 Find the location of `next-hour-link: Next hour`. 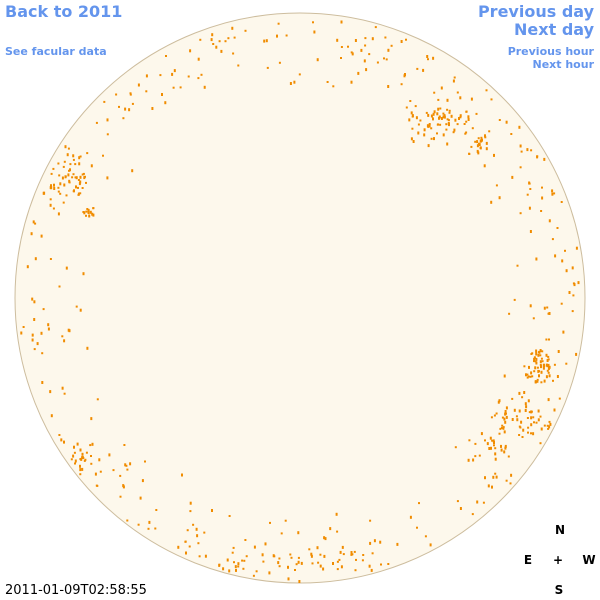

next-hour-link: Next hour is located at coordinates (563, 64).